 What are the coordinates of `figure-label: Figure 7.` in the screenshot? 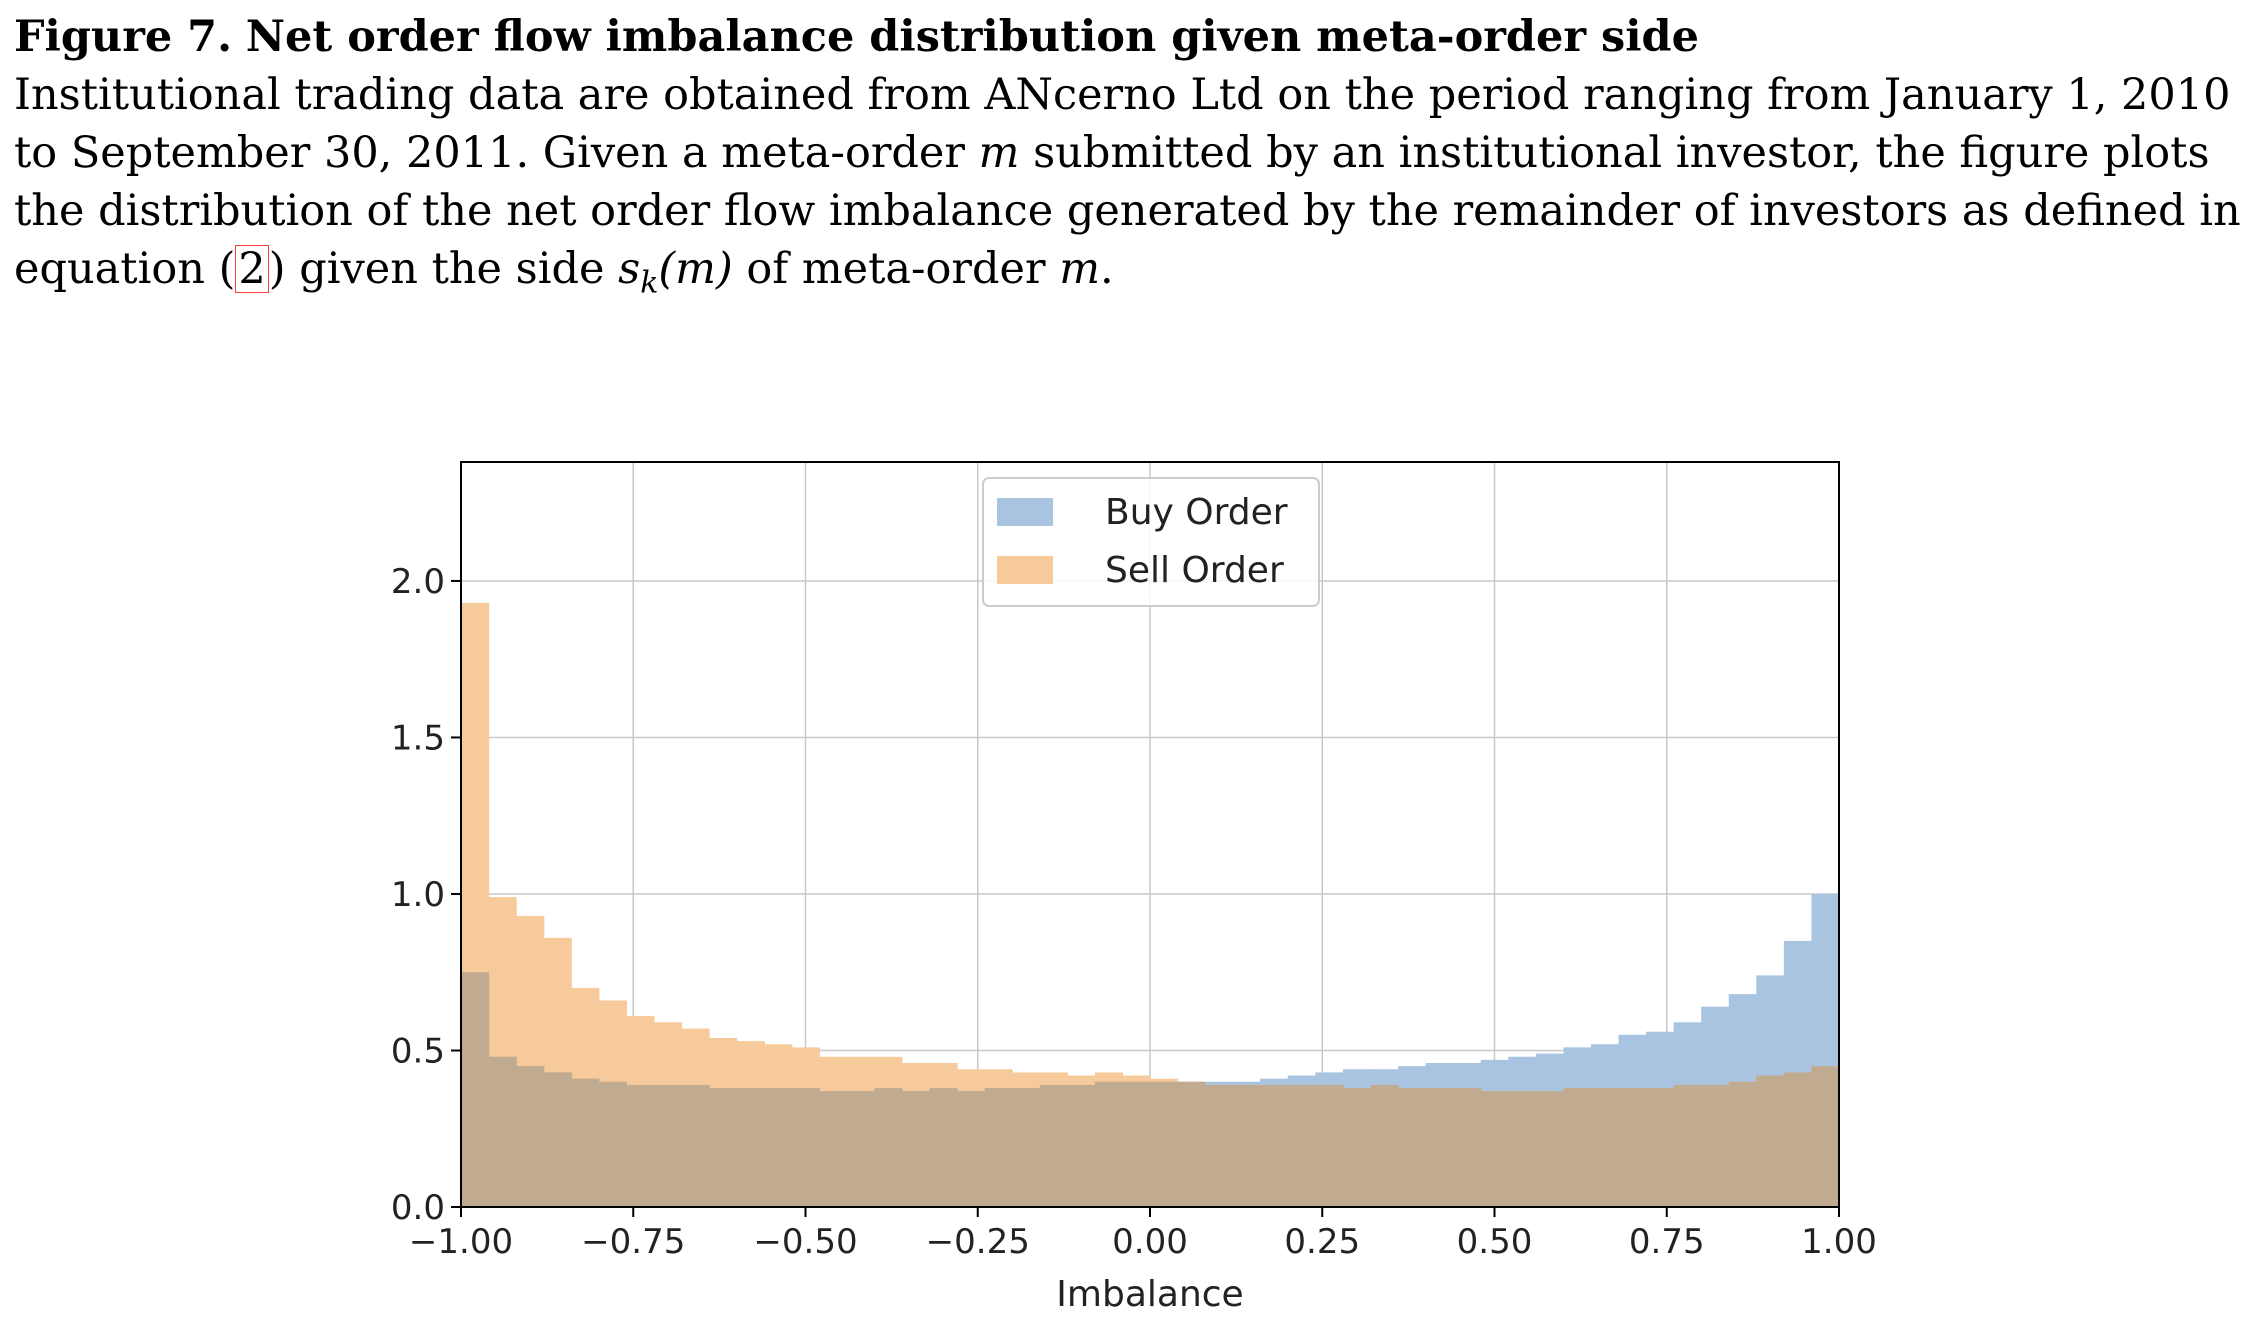 It's located at (123, 37).